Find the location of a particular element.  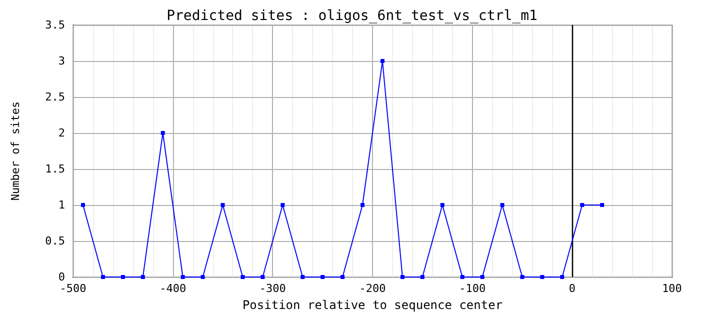

y-tick-label: 2.5 is located at coordinates (55, 97).